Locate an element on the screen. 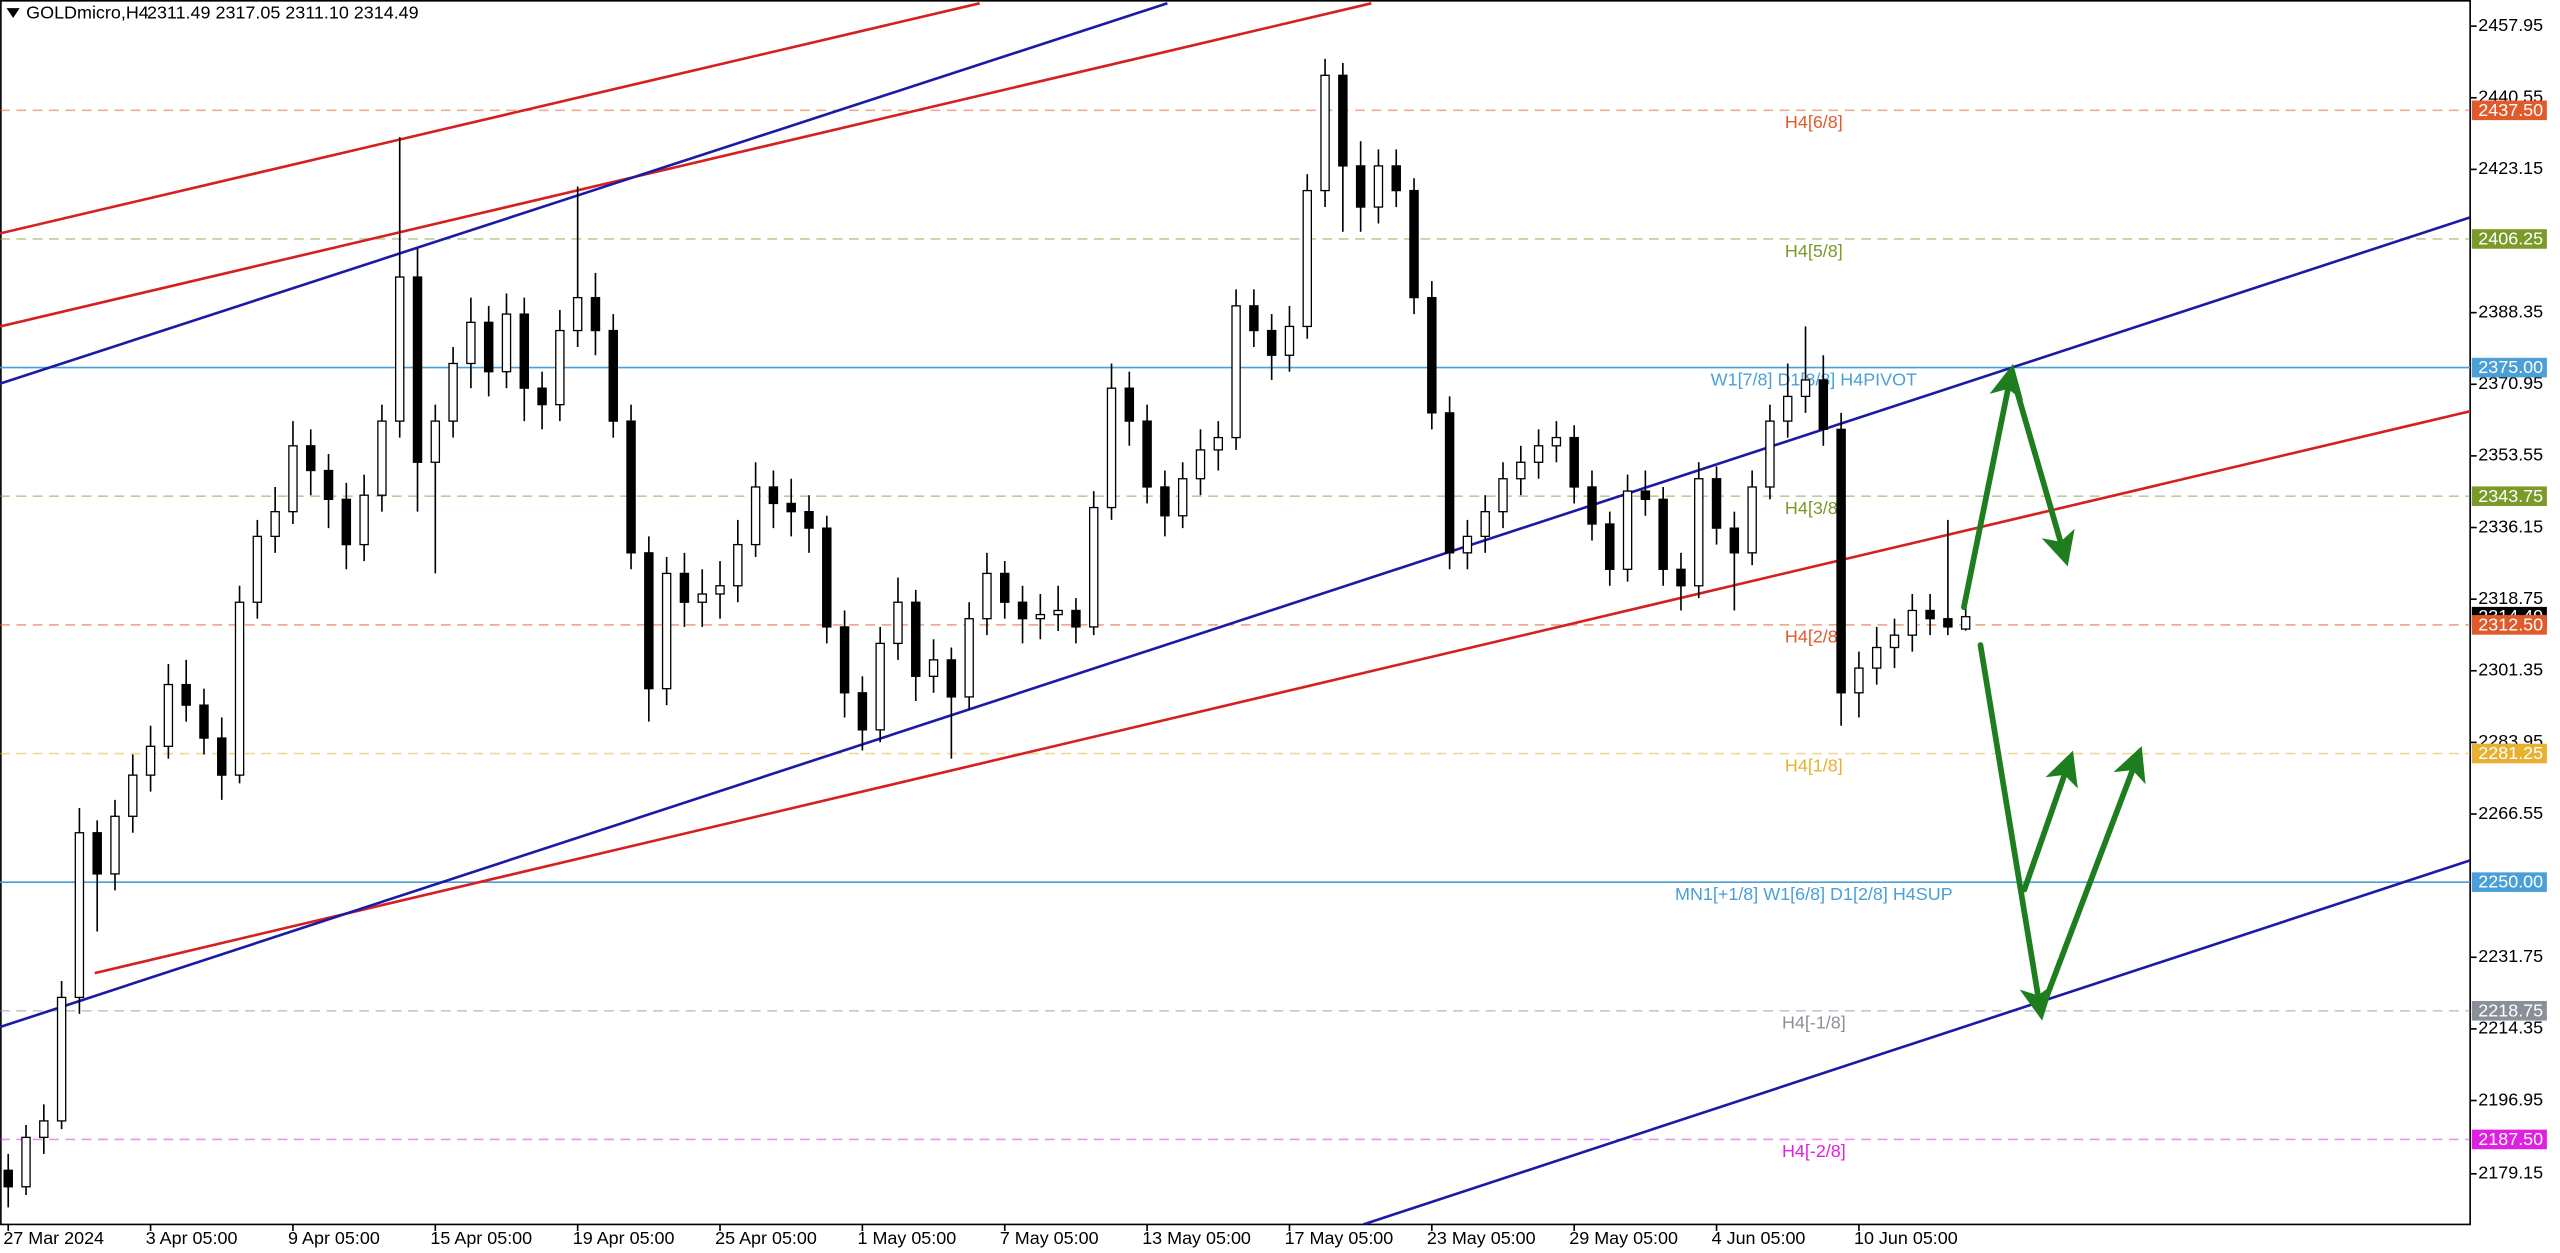 Image resolution: width=2560 pixels, height=1253 pixels. x-tick-label: 17 May 05:00 is located at coordinates (1339, 1238).